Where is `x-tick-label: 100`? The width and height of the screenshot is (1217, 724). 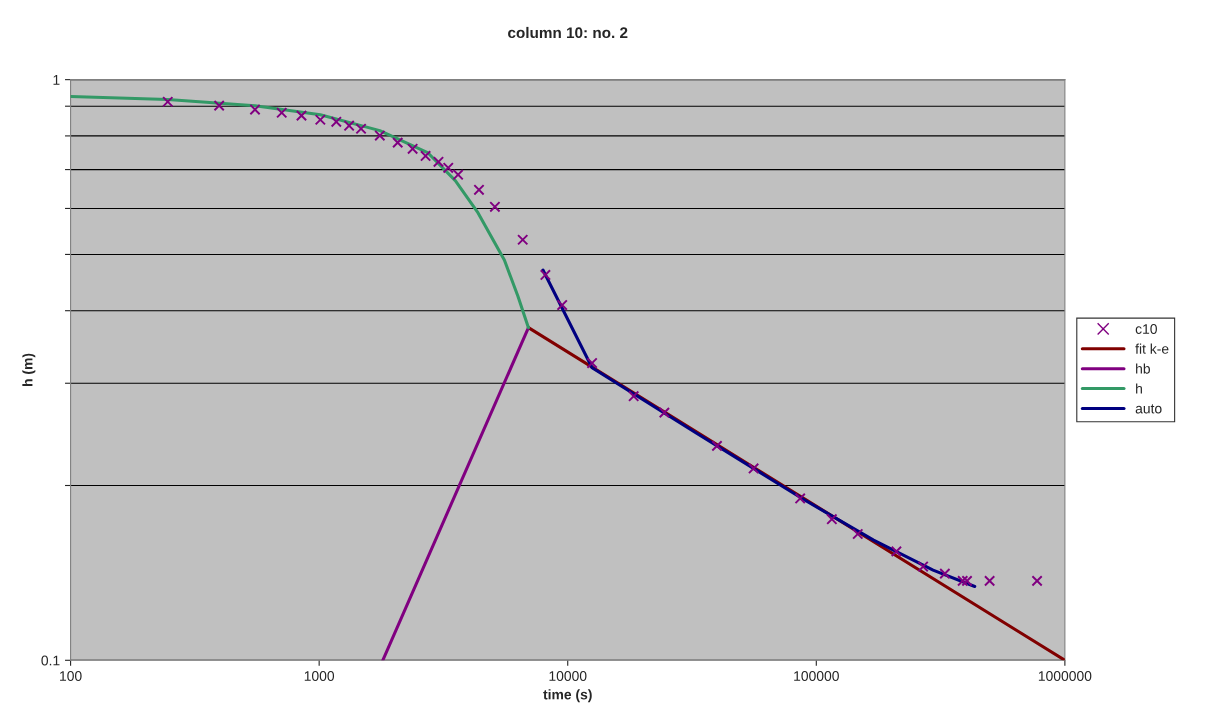
x-tick-label: 100 is located at coordinates (71, 676).